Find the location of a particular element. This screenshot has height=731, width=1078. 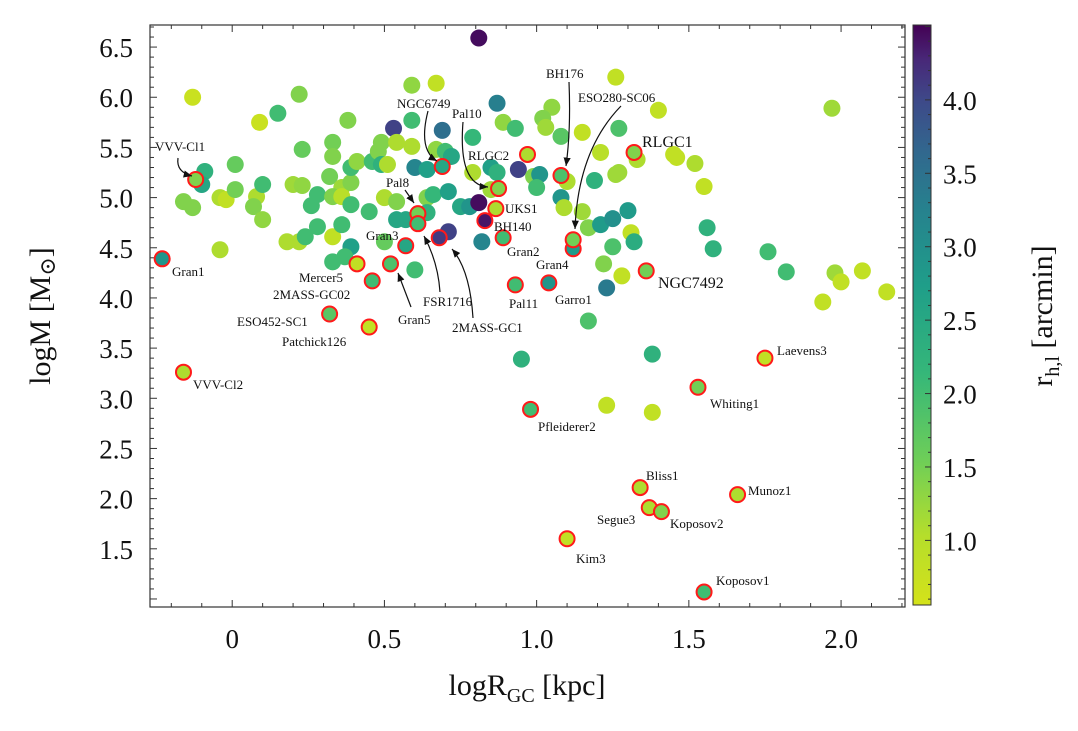

point-label: Munoz1 is located at coordinates (769, 490).